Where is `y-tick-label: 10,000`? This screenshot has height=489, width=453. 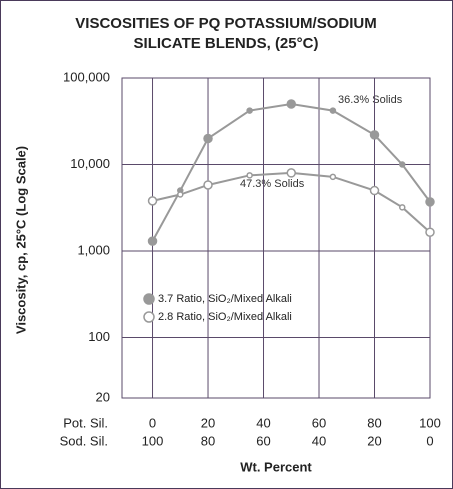 y-tick-label: 10,000 is located at coordinates (90, 163).